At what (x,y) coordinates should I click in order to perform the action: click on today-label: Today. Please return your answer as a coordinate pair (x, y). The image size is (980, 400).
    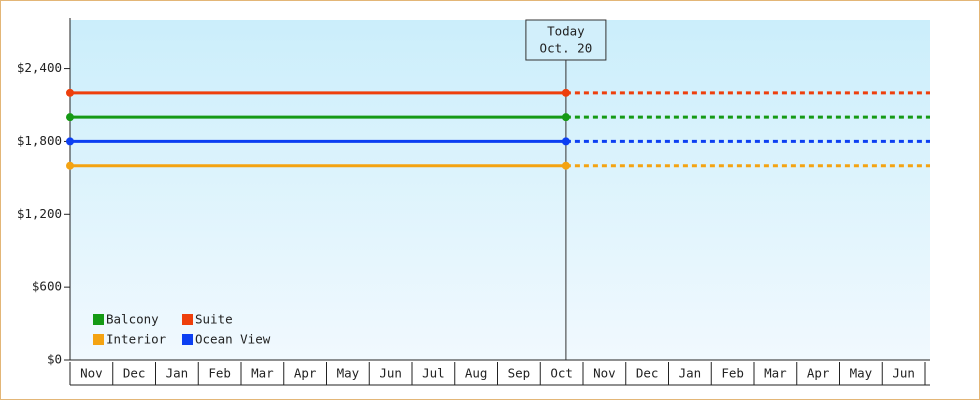
    Looking at the image, I should click on (566, 31).